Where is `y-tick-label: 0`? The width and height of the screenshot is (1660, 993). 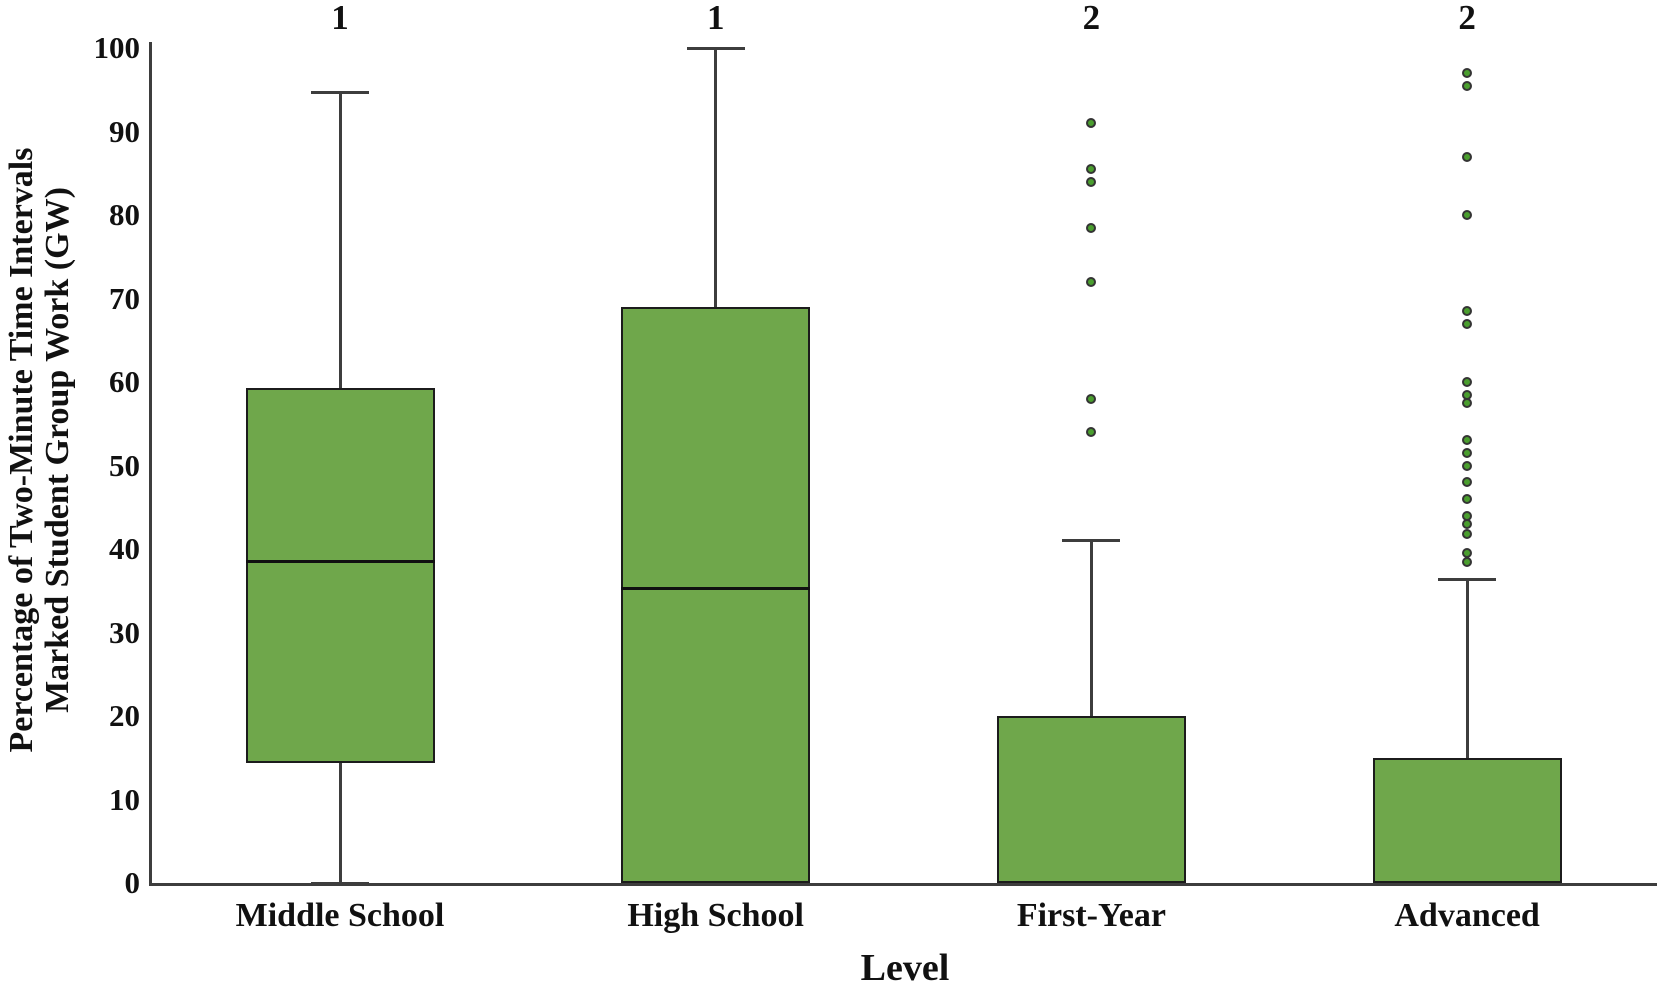 y-tick-label: 0 is located at coordinates (132, 882).